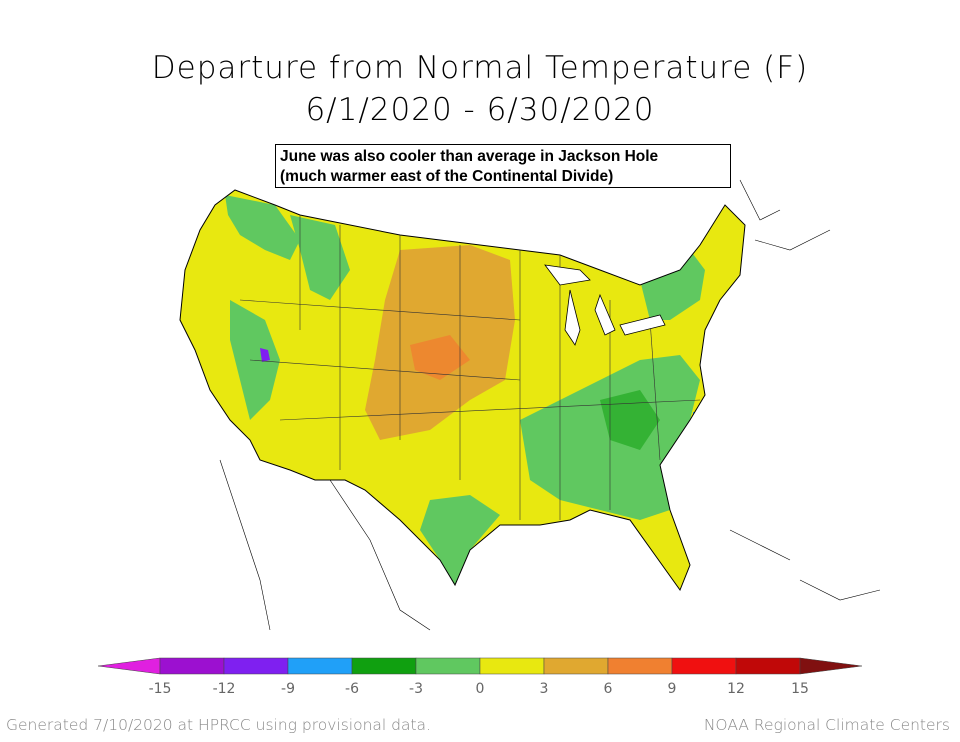 The width and height of the screenshot is (960, 742). I want to click on color-legend: -15 -12 -9 -6 -3 0 3 6 9 12 15, so click(480, 677).